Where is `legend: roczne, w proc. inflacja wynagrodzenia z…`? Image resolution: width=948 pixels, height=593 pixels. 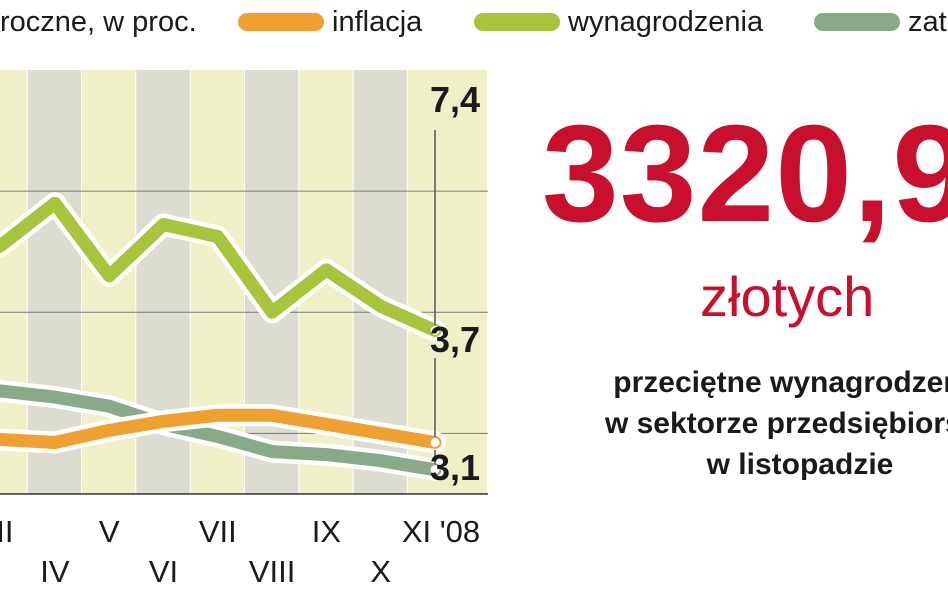 legend: roczne, w proc. inflacja wynagrodzenia z… is located at coordinates (474, 22).